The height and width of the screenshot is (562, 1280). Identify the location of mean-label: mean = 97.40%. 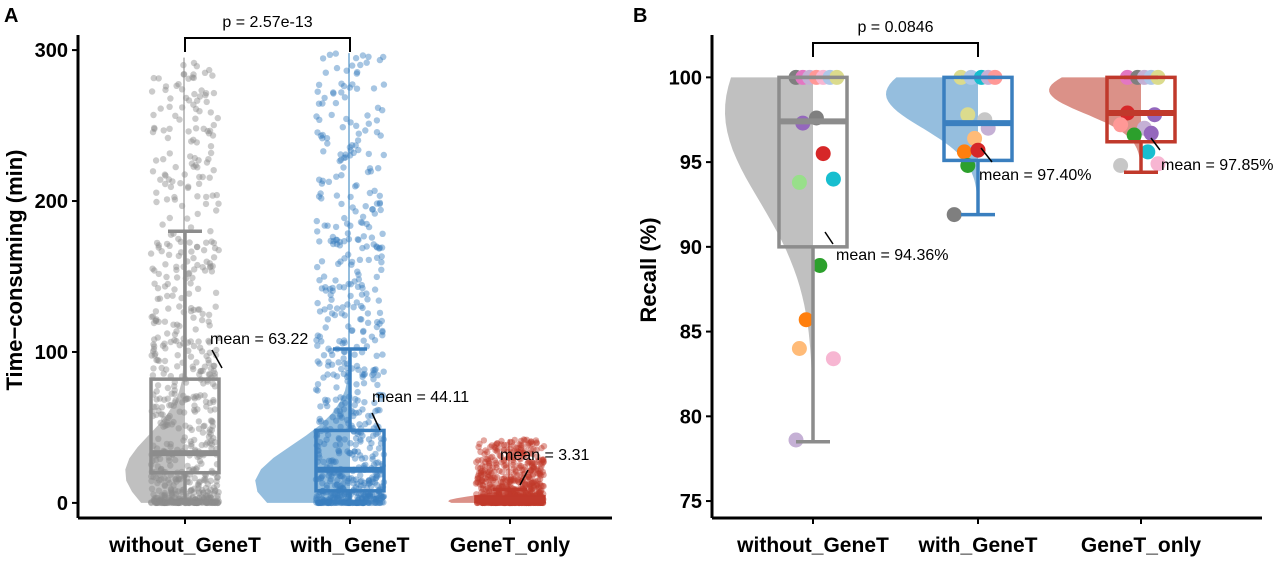
(1035, 175).